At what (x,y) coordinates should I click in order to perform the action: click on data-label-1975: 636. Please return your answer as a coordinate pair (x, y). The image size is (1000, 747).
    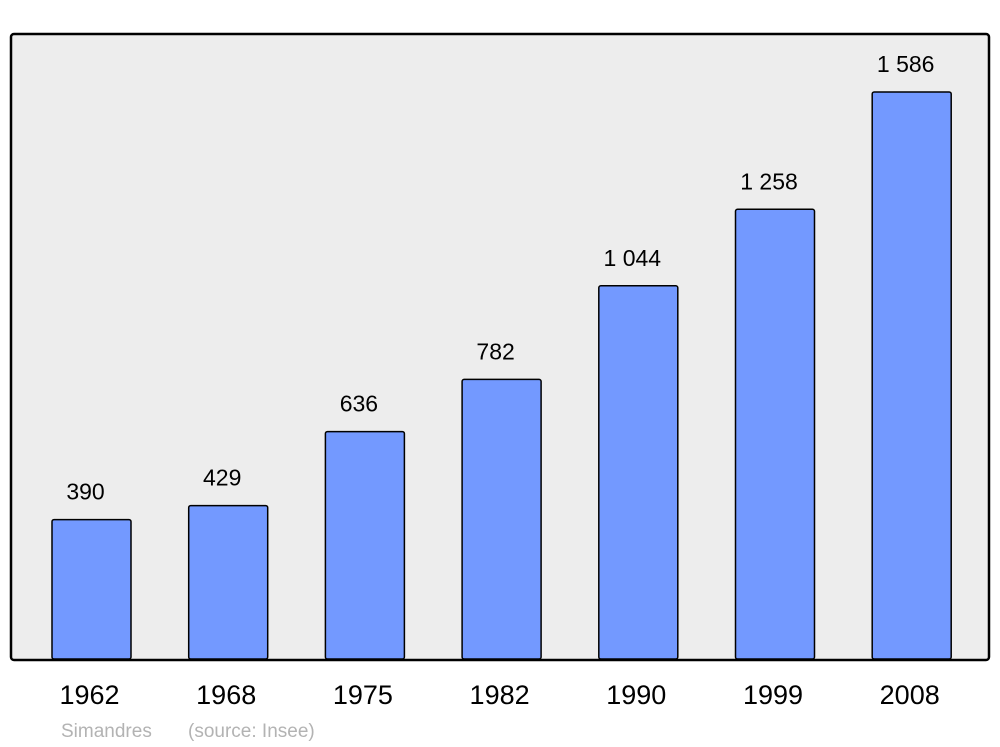
    Looking at the image, I should click on (359, 404).